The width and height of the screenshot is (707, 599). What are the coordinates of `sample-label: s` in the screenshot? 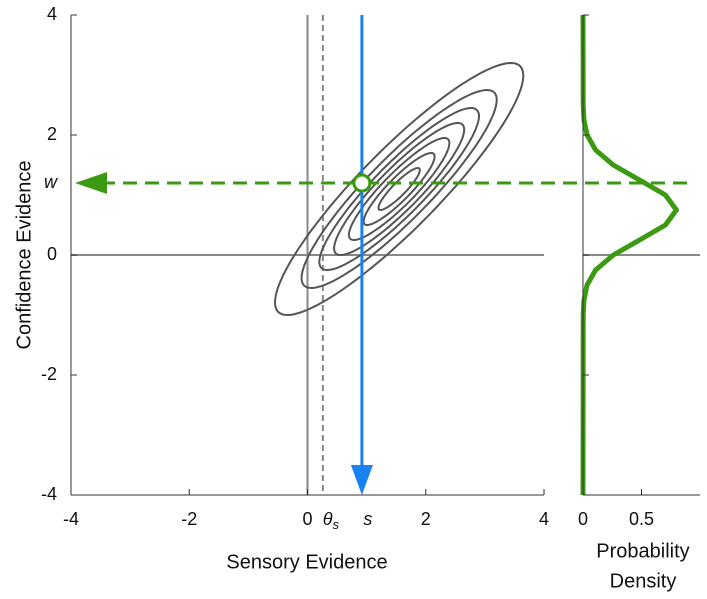 It's located at (367, 519).